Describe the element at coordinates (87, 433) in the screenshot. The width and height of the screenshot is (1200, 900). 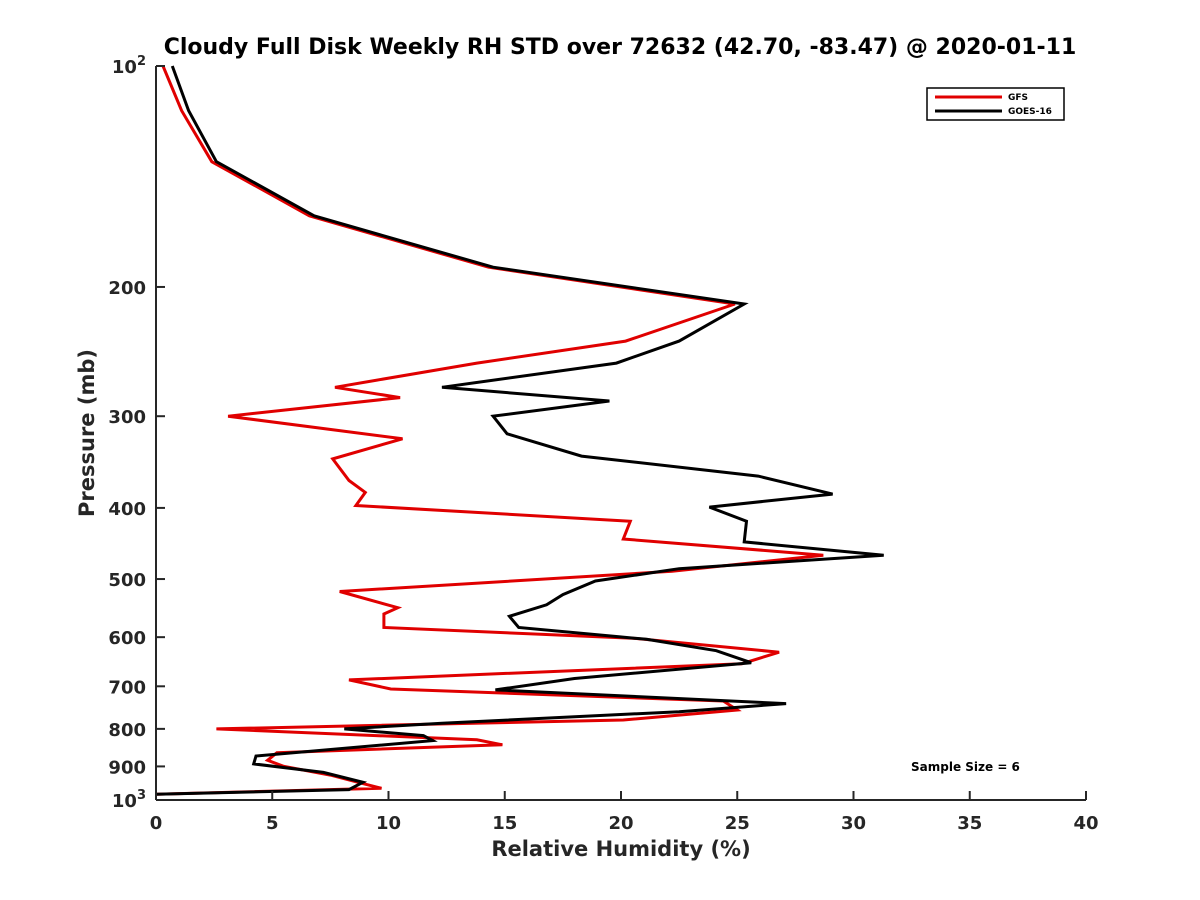
I see `y-axis-label: Pressure (mb)` at that location.